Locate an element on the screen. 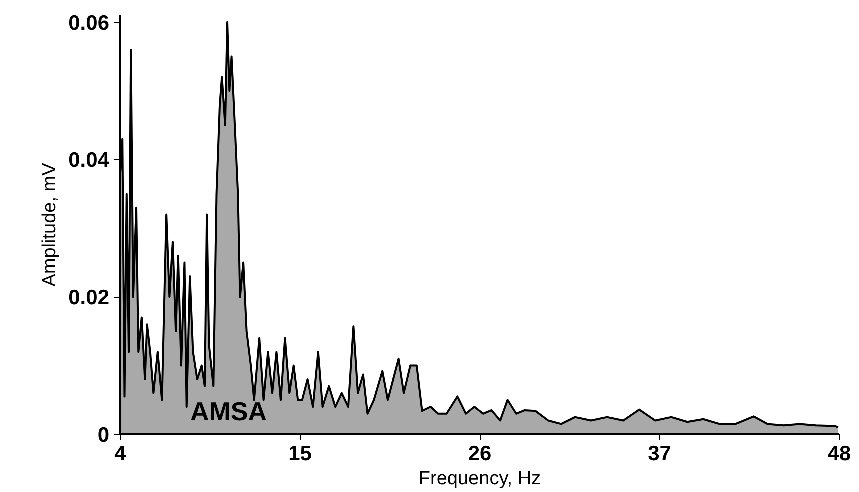  x-tick-label: 26 is located at coordinates (480, 454).